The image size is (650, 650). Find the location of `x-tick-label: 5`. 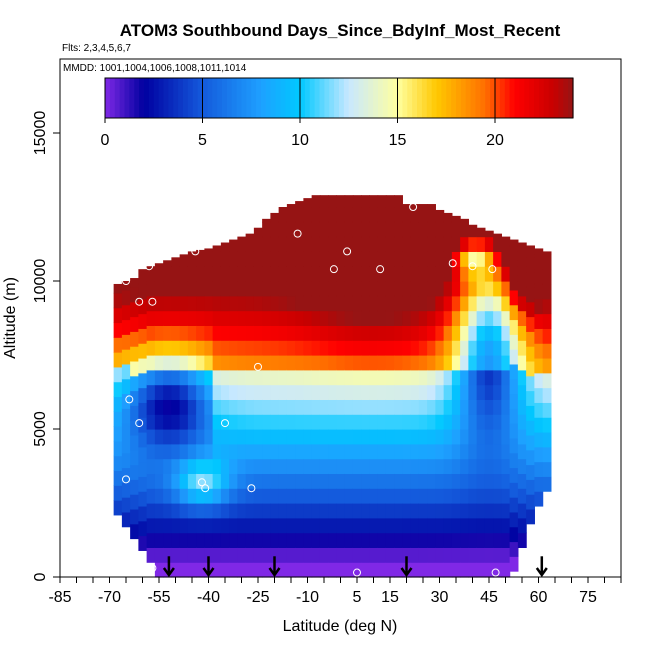

x-tick-label: 5 is located at coordinates (357, 597).